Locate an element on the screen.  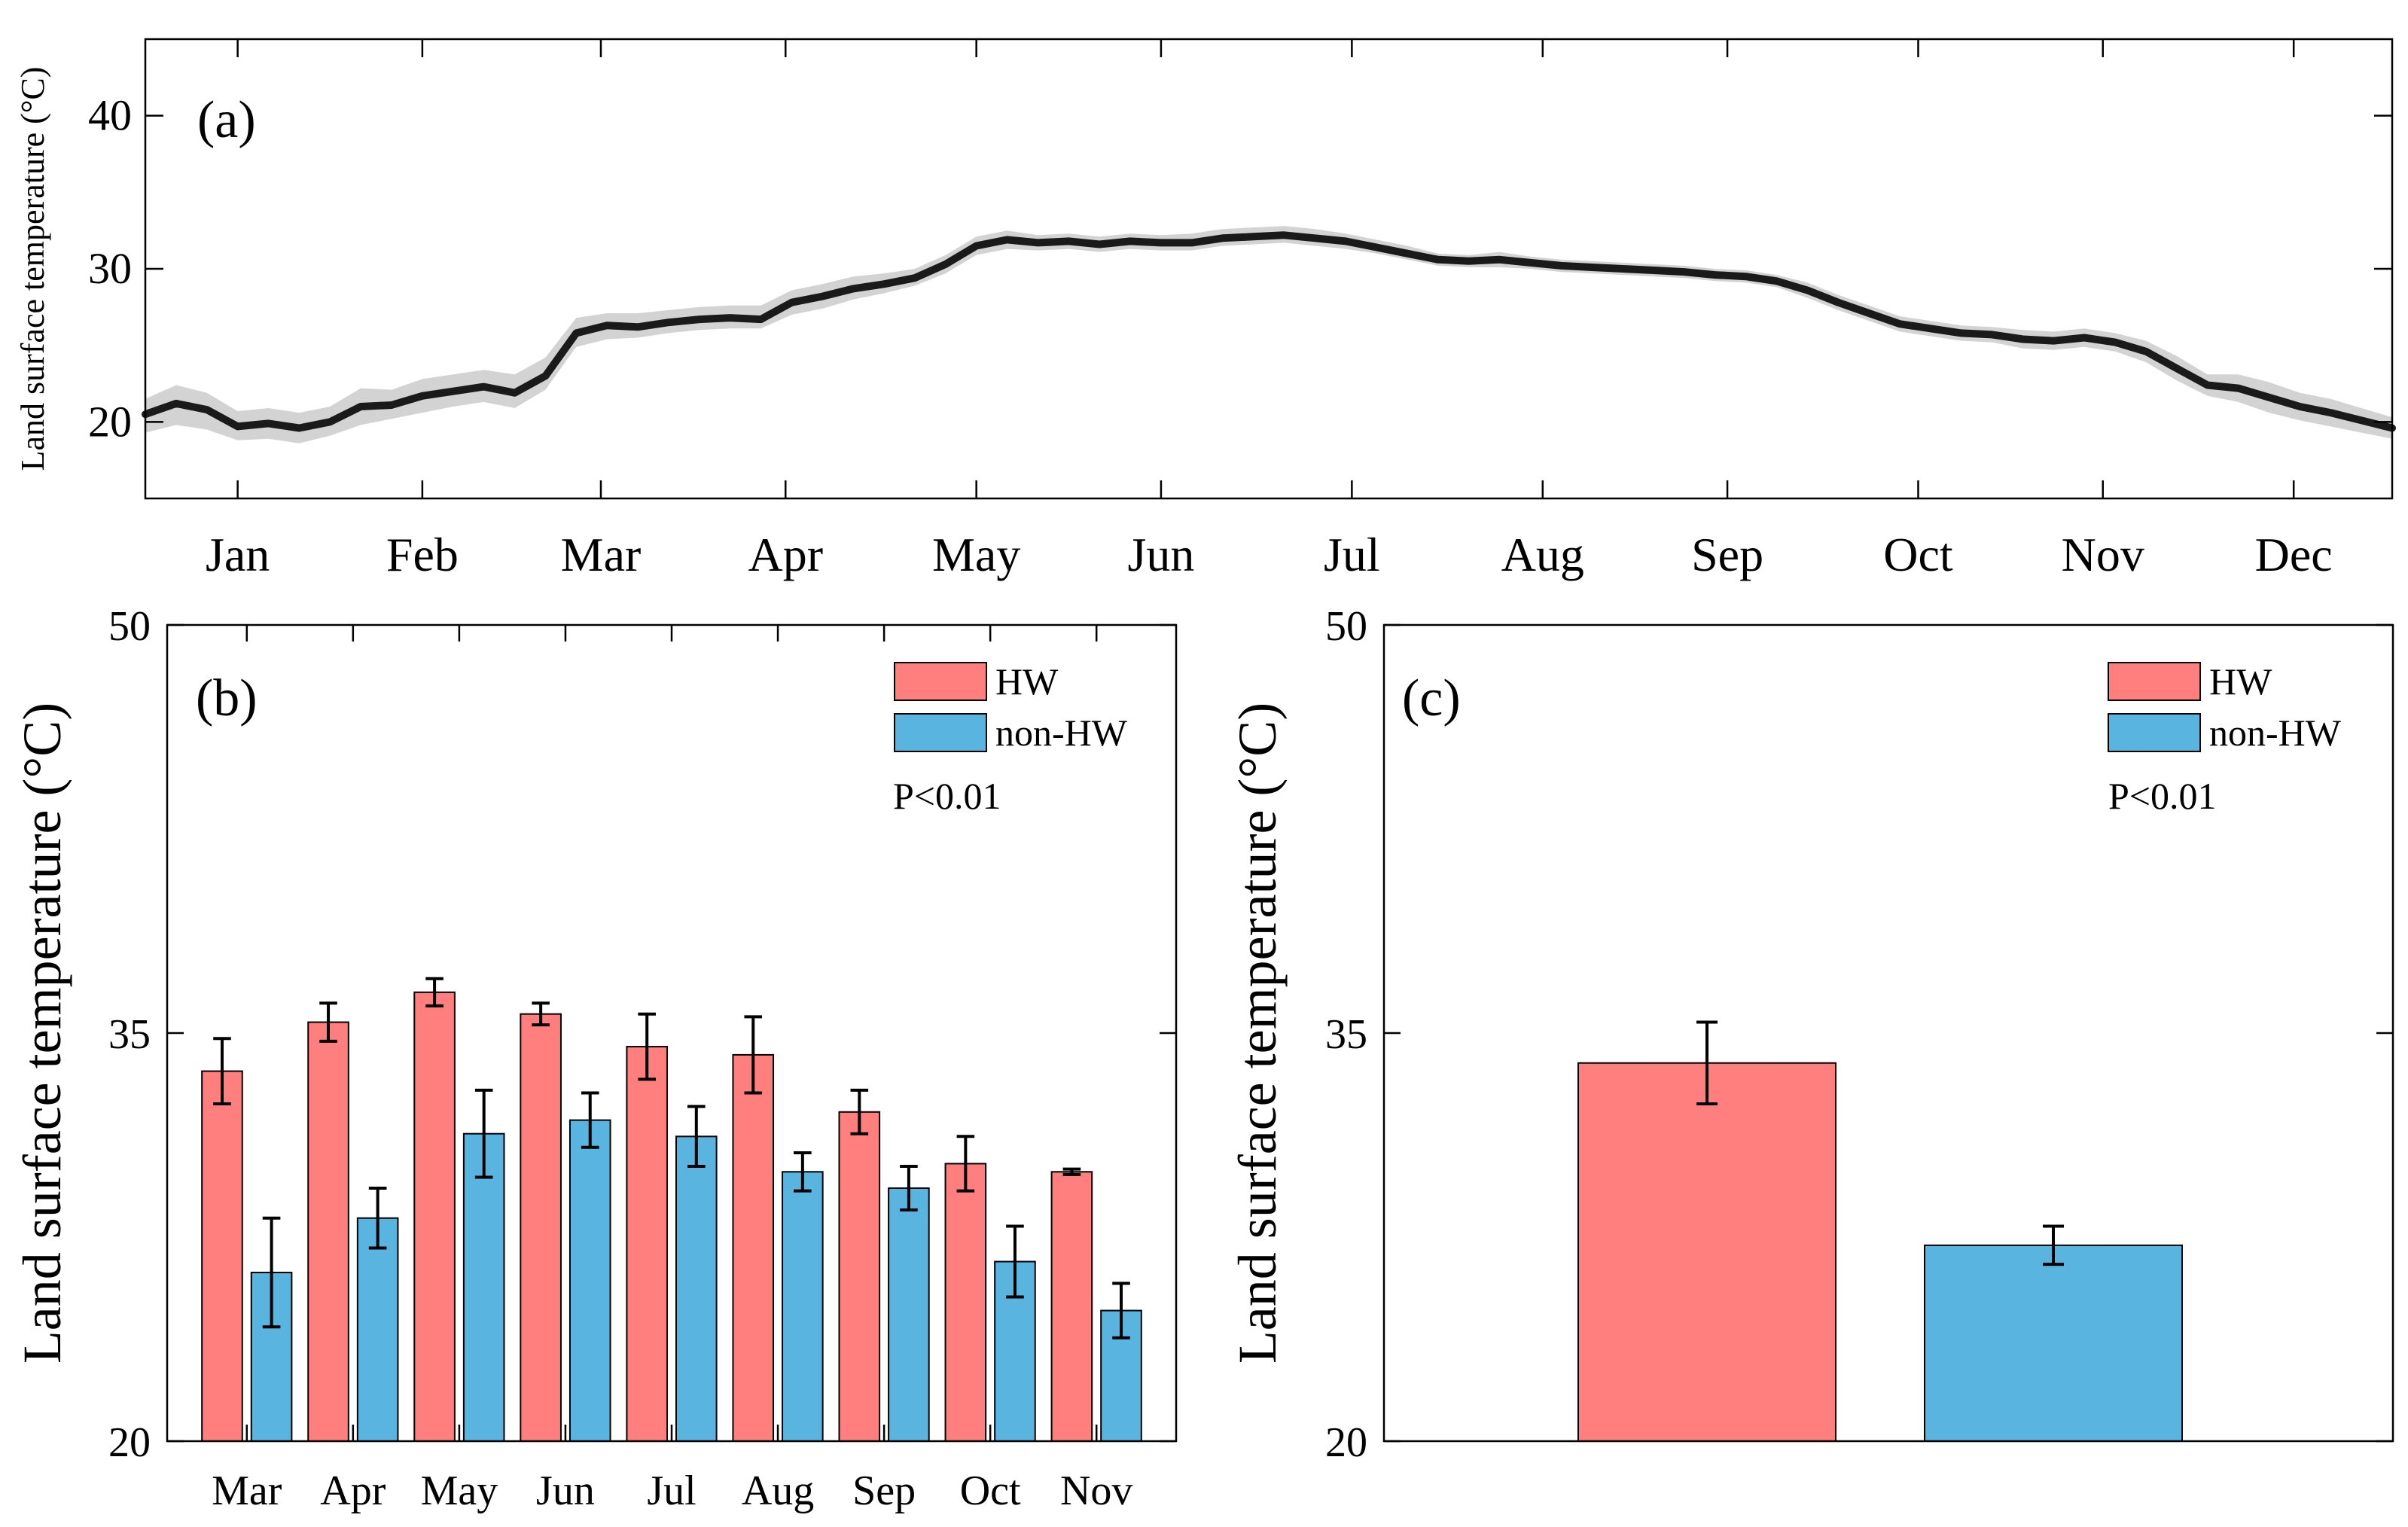
panel-a-y-tick-label: 30 is located at coordinates (110, 268).